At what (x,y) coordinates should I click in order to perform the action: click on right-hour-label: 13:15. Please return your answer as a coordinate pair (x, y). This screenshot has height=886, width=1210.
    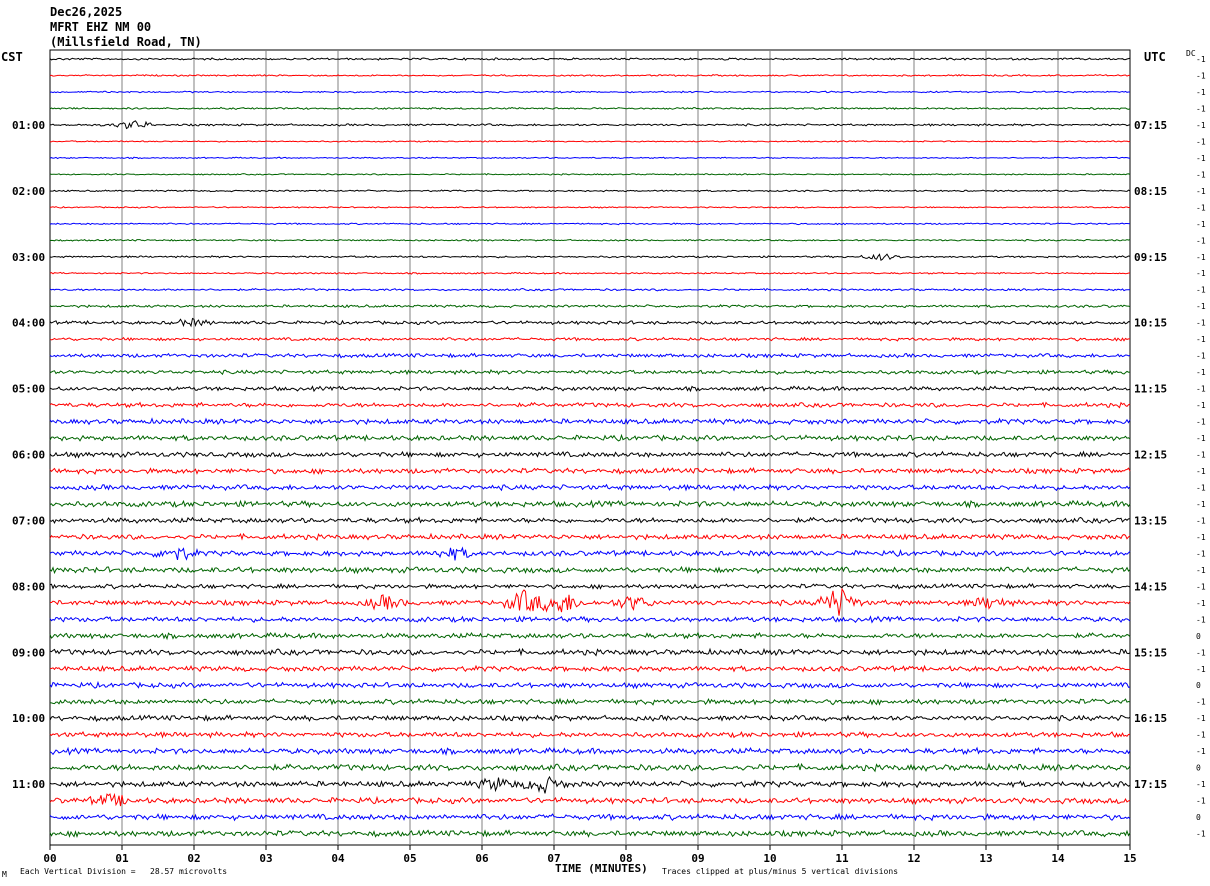
    Looking at the image, I should click on (1150, 520).